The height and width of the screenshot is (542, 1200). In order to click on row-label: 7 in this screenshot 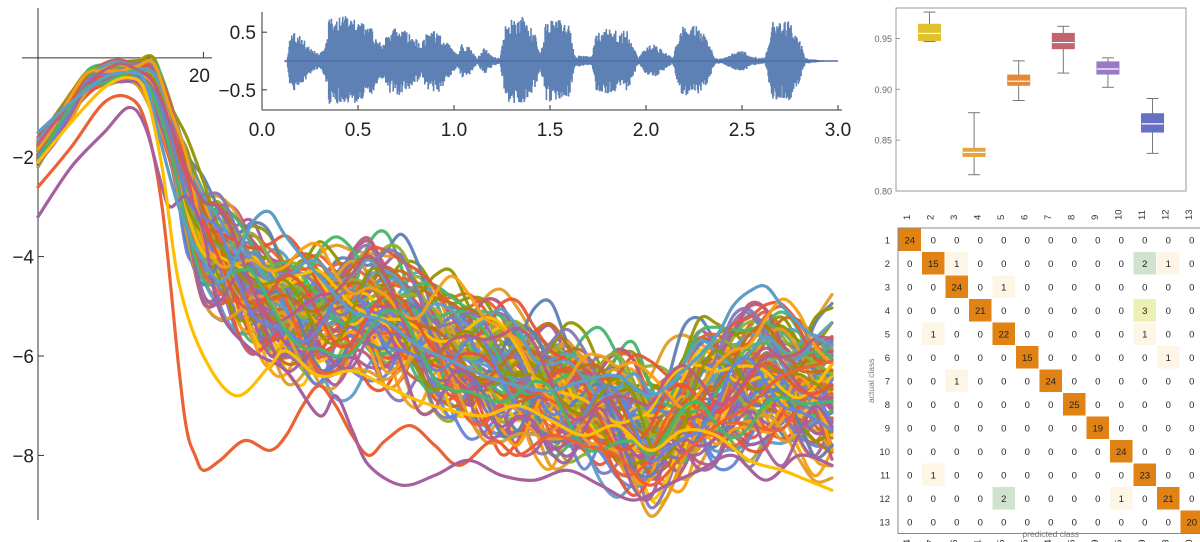, I will do `click(887, 381)`.